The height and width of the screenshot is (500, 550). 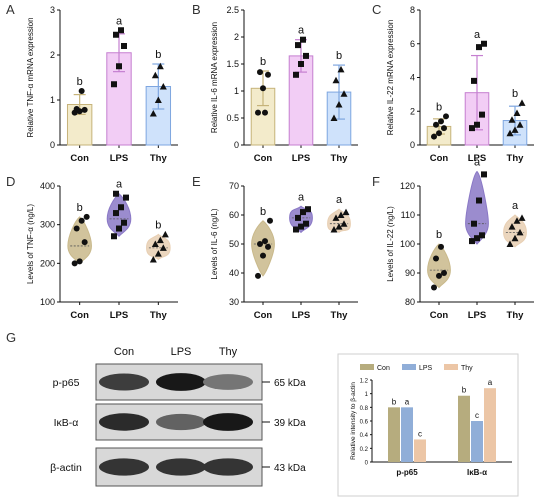 I want to click on blot-protein-label: IκB-α, so click(x=66, y=423).